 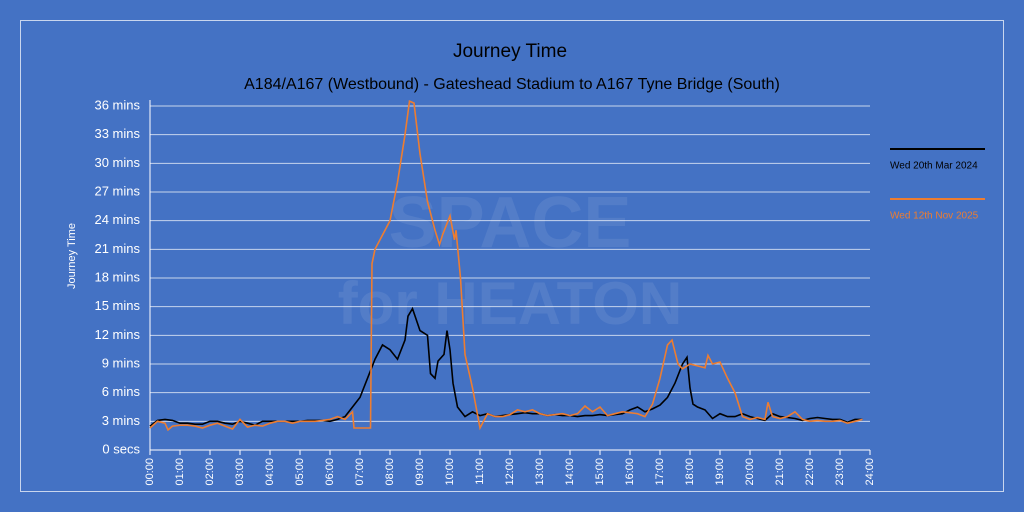 I want to click on x-tick-label: 08:00, so click(x=390, y=472).